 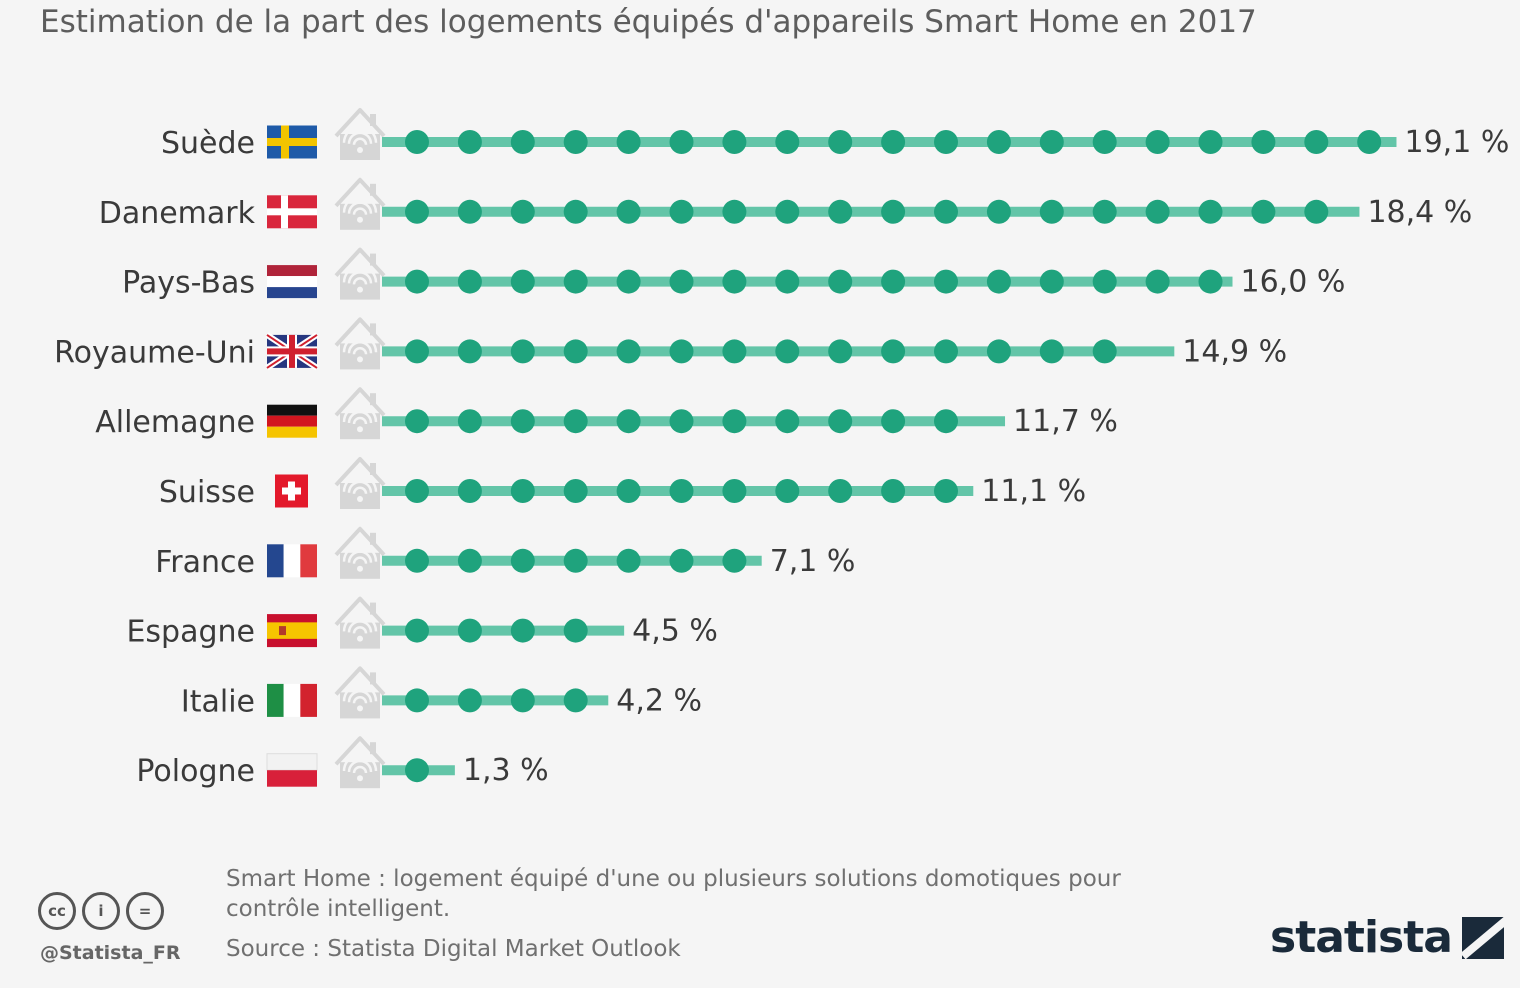 I want to click on france-flag-icon, so click(x=292, y=561).